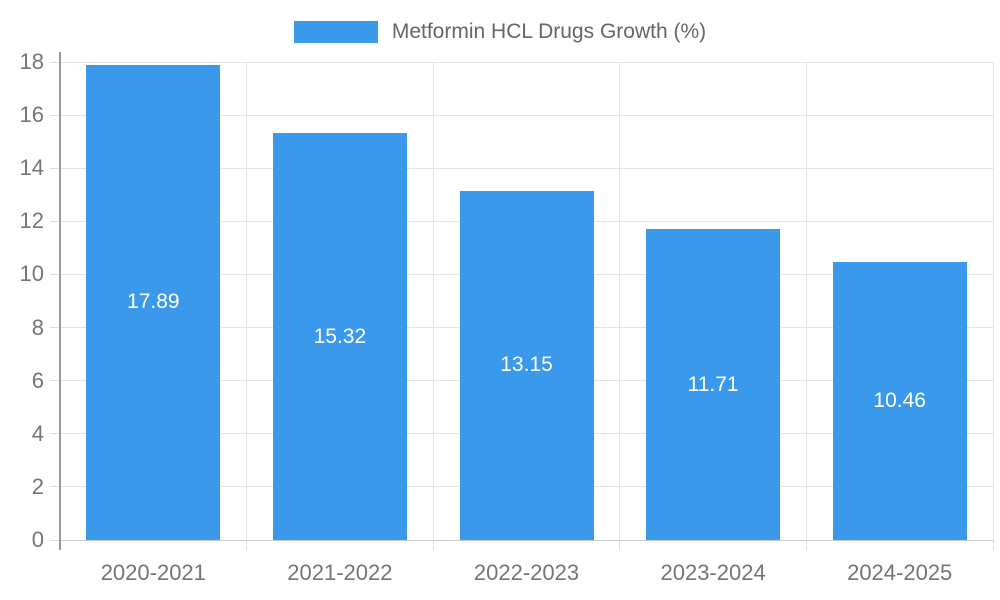 The image size is (1000, 600). What do you see at coordinates (37, 433) in the screenshot?
I see `y-axis-label: 4` at bounding box center [37, 433].